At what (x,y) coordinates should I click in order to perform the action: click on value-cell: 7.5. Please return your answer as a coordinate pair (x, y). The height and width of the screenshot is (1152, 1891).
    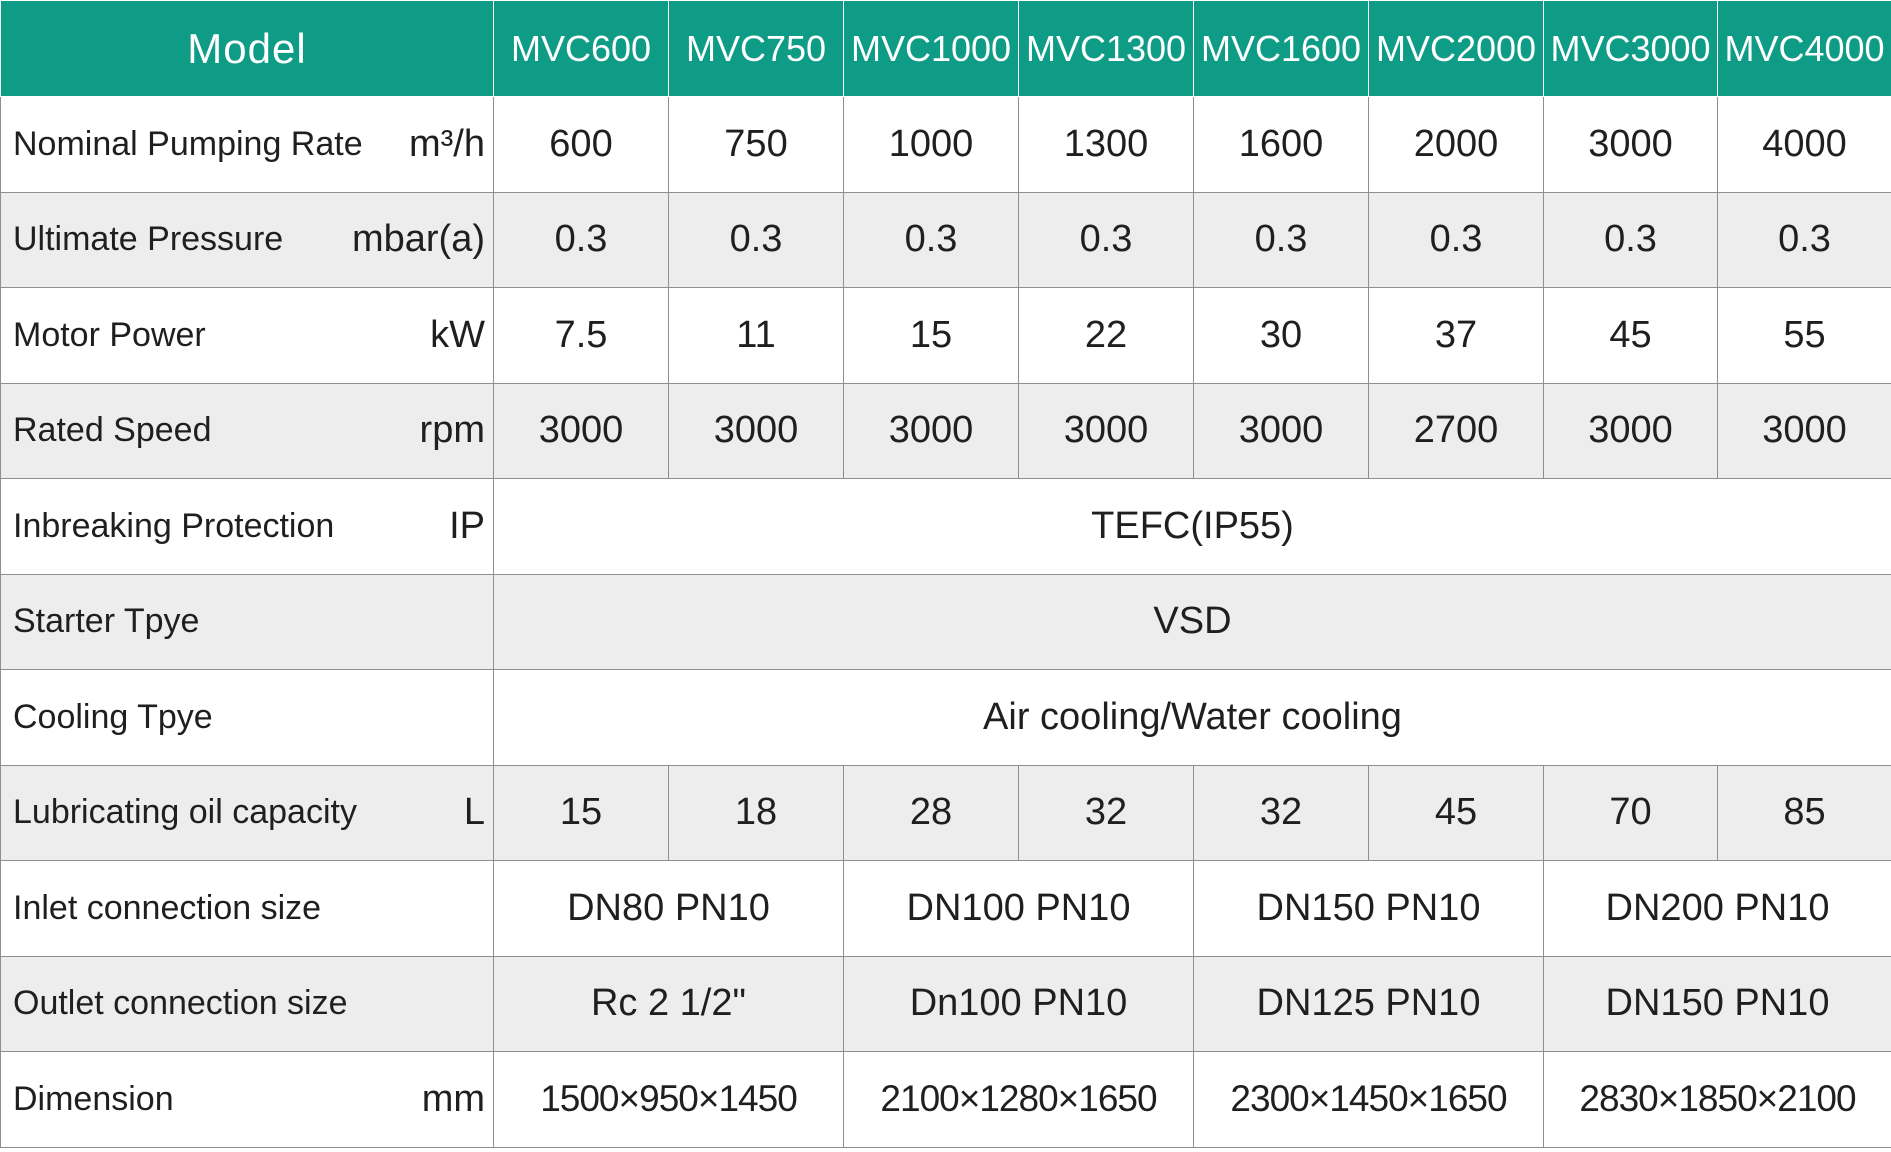
    Looking at the image, I should click on (581, 335).